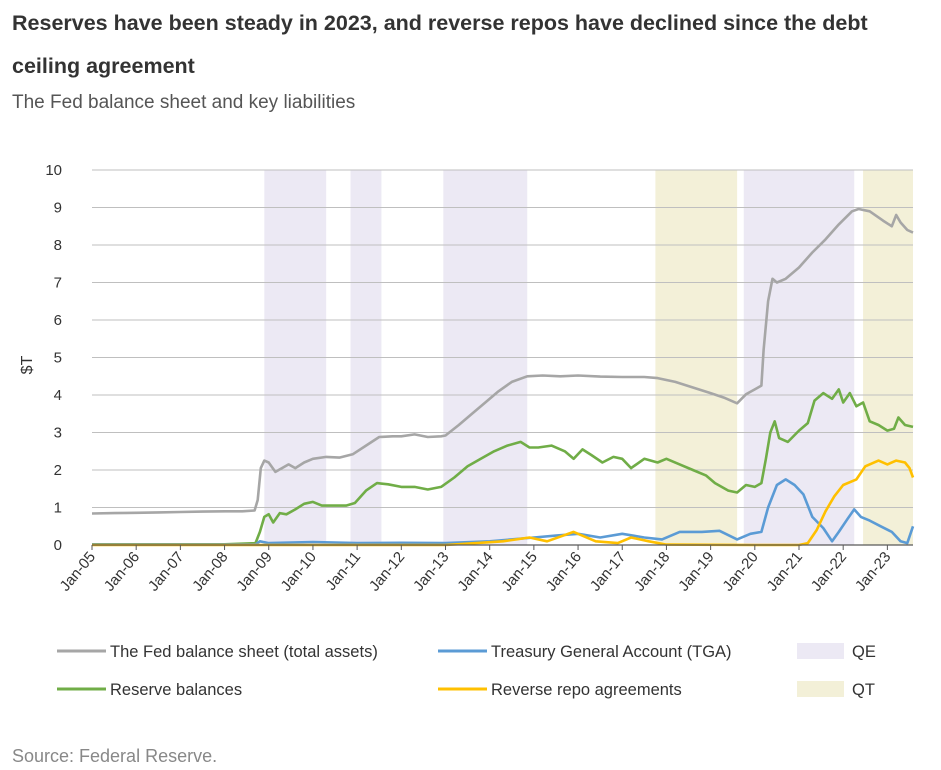  What do you see at coordinates (58, 395) in the screenshot?
I see `y-tick-label: 4` at bounding box center [58, 395].